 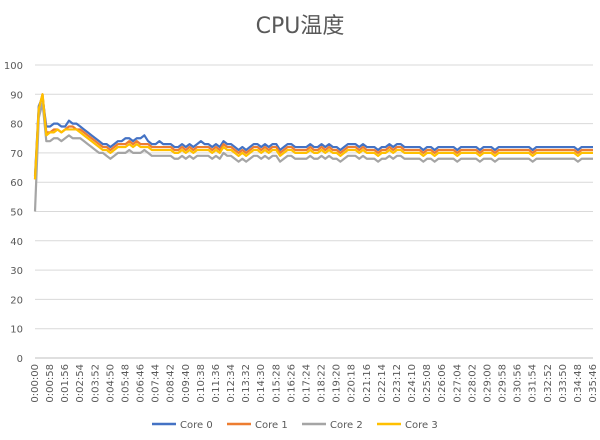 I want to click on legend-item: Core 3, so click(x=407, y=425).